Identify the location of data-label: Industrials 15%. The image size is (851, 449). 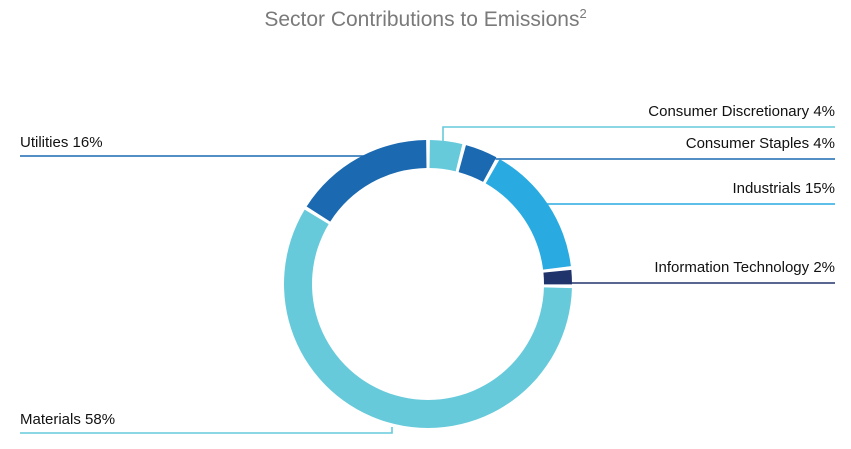
(783, 188).